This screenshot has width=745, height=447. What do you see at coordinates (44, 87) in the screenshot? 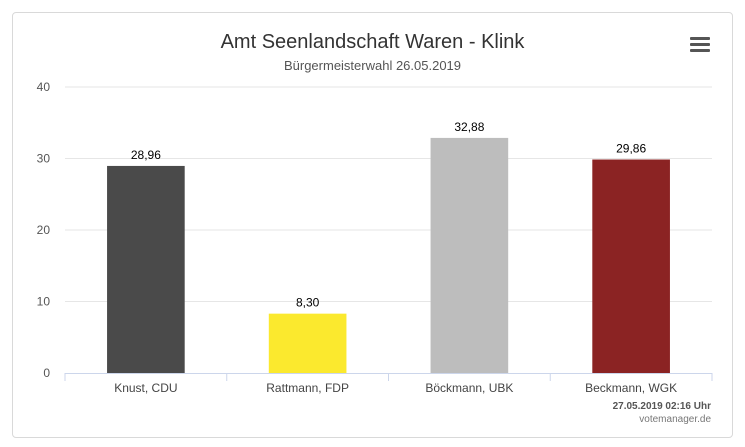
I see `y-tick-label: 40` at bounding box center [44, 87].